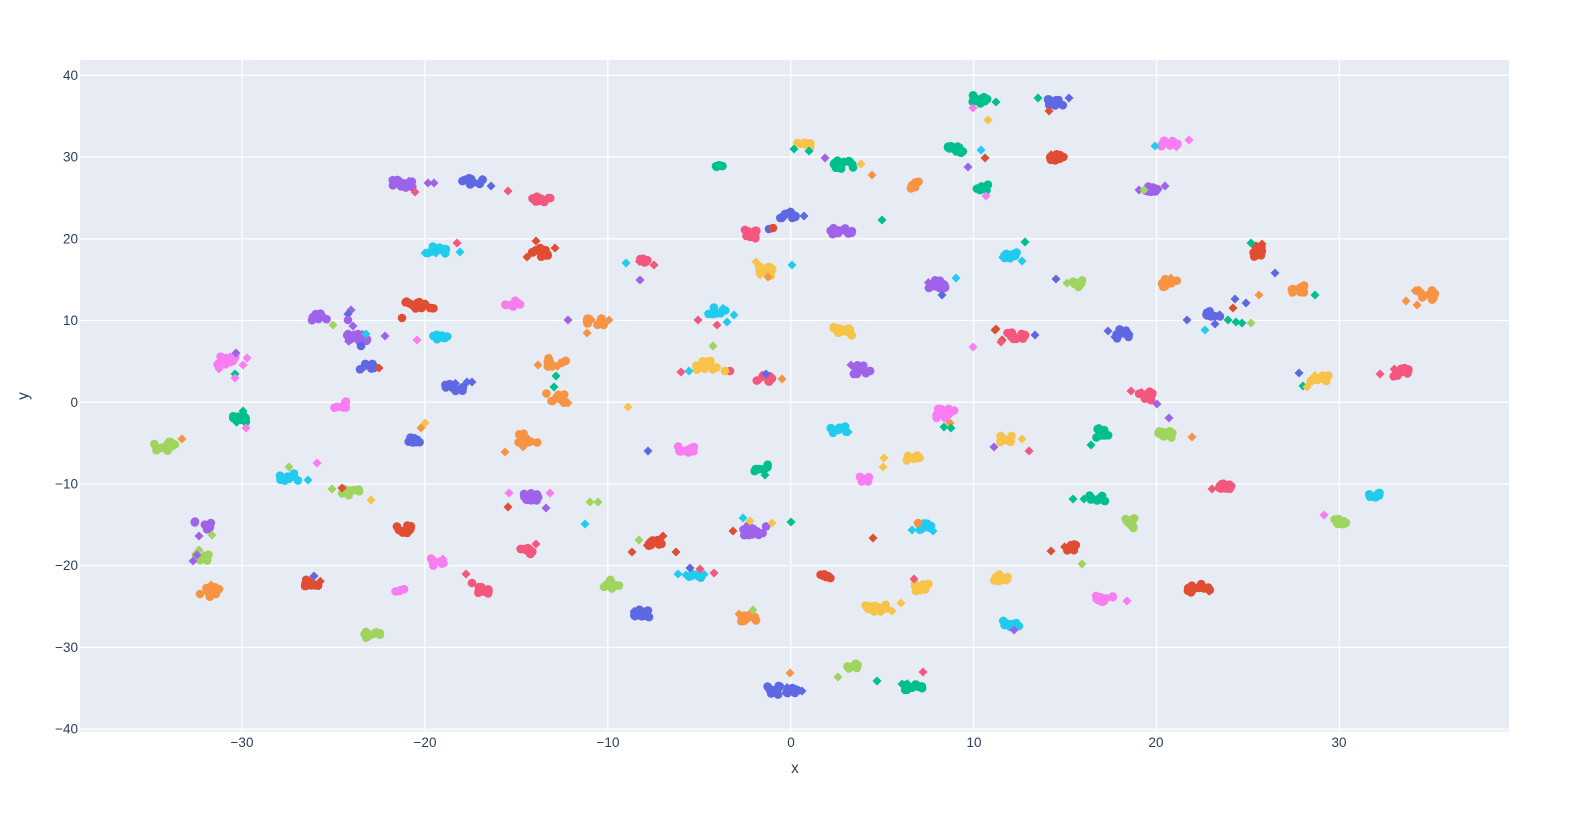 This screenshot has width=1589, height=813. What do you see at coordinates (23, 396) in the screenshot?
I see `svg-text: y` at bounding box center [23, 396].